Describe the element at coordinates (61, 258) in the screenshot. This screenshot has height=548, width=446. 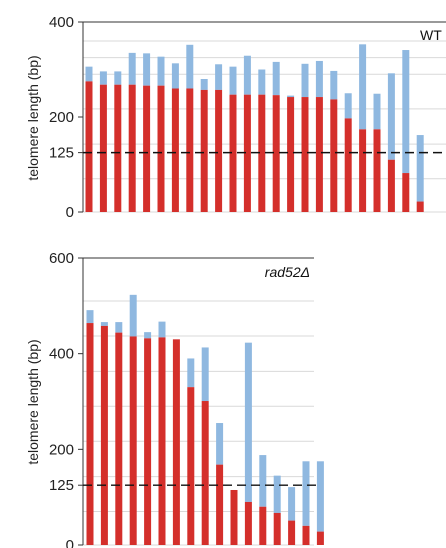
I see `rad52-y-tick-label: 600` at that location.